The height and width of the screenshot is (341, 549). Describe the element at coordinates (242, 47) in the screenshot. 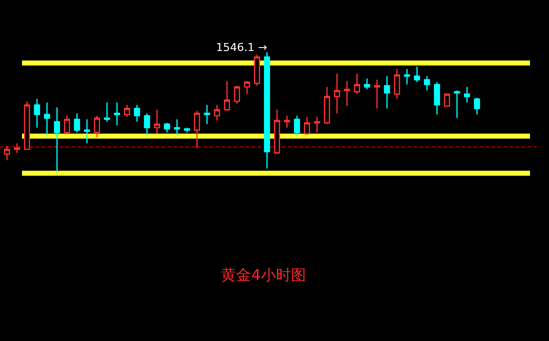

I see `annotation: 1546.1 →` at that location.